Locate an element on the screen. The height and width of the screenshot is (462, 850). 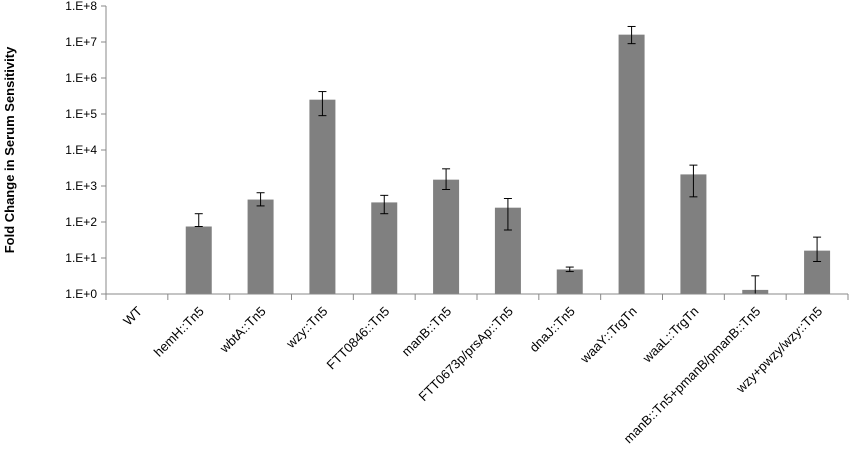
x-tick-label: waaL::TrgTn is located at coordinates (670, 335).